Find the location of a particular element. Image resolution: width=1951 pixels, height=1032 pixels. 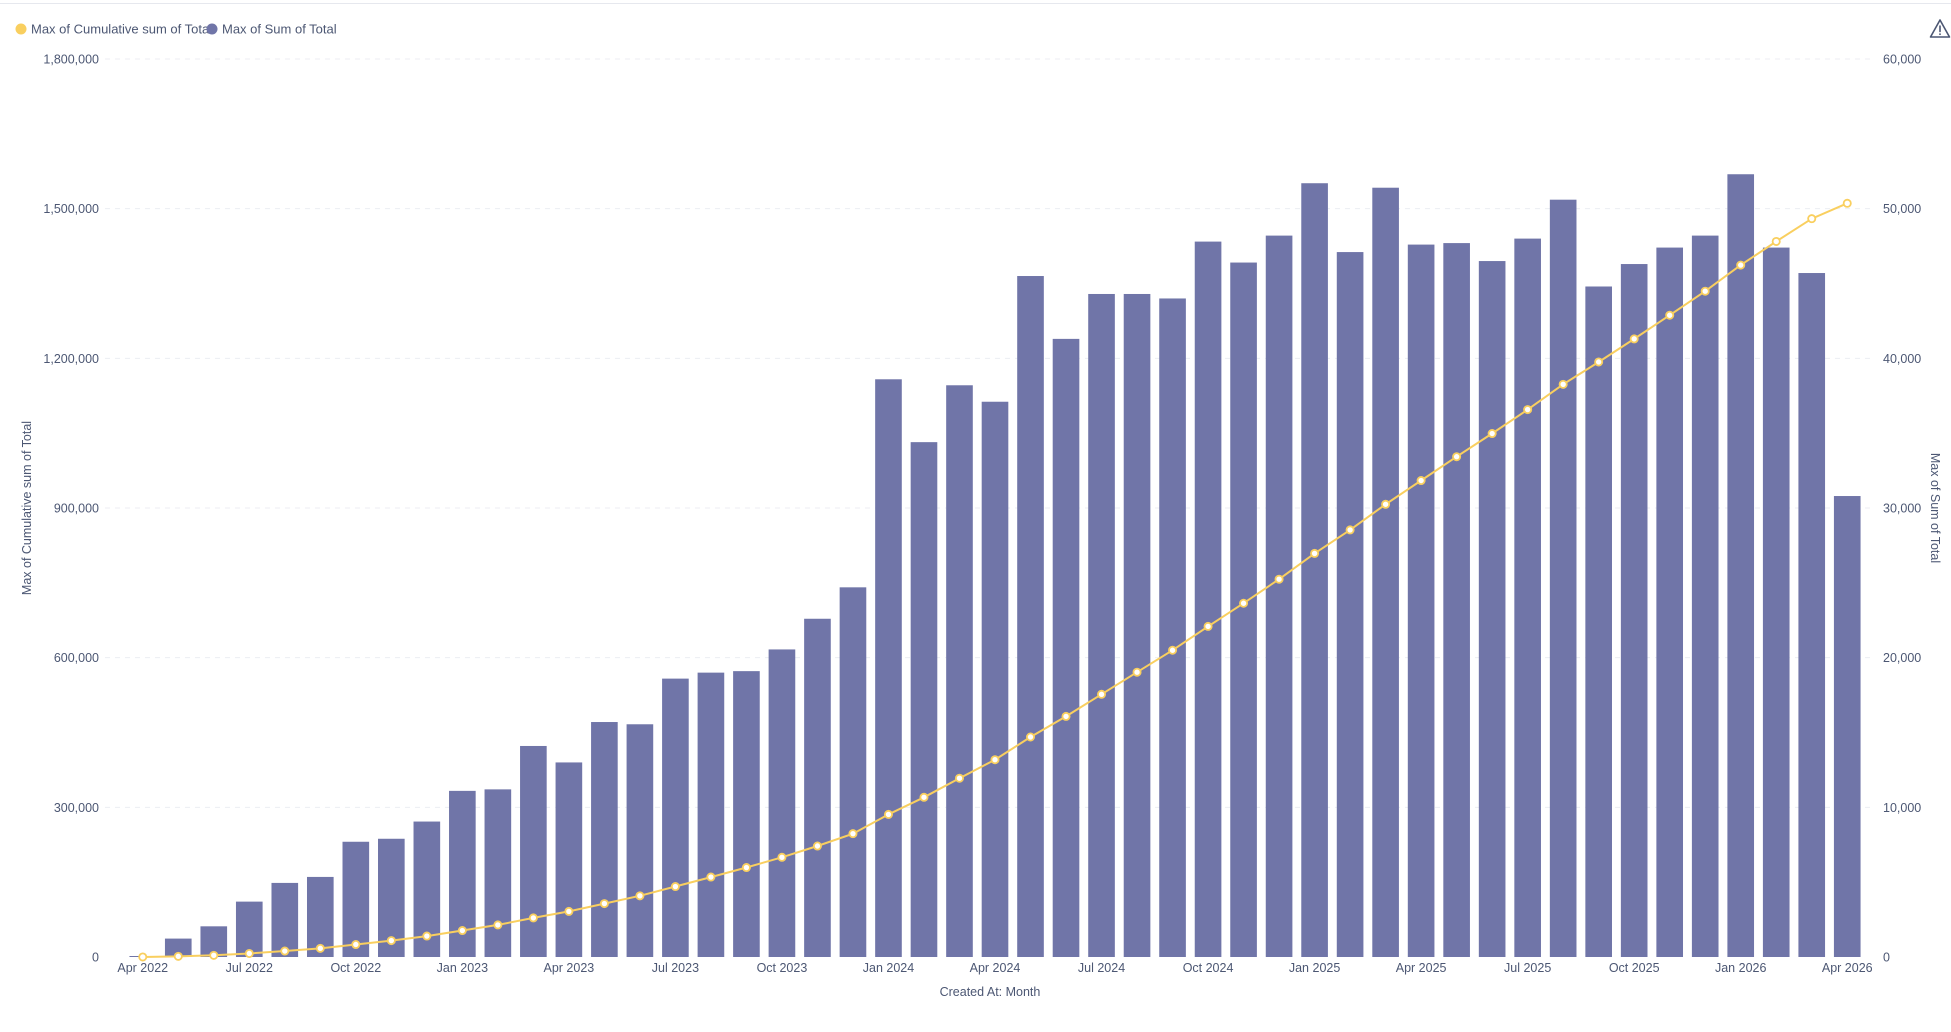

x-tick-label: Apr 2025 is located at coordinates (1421, 968).